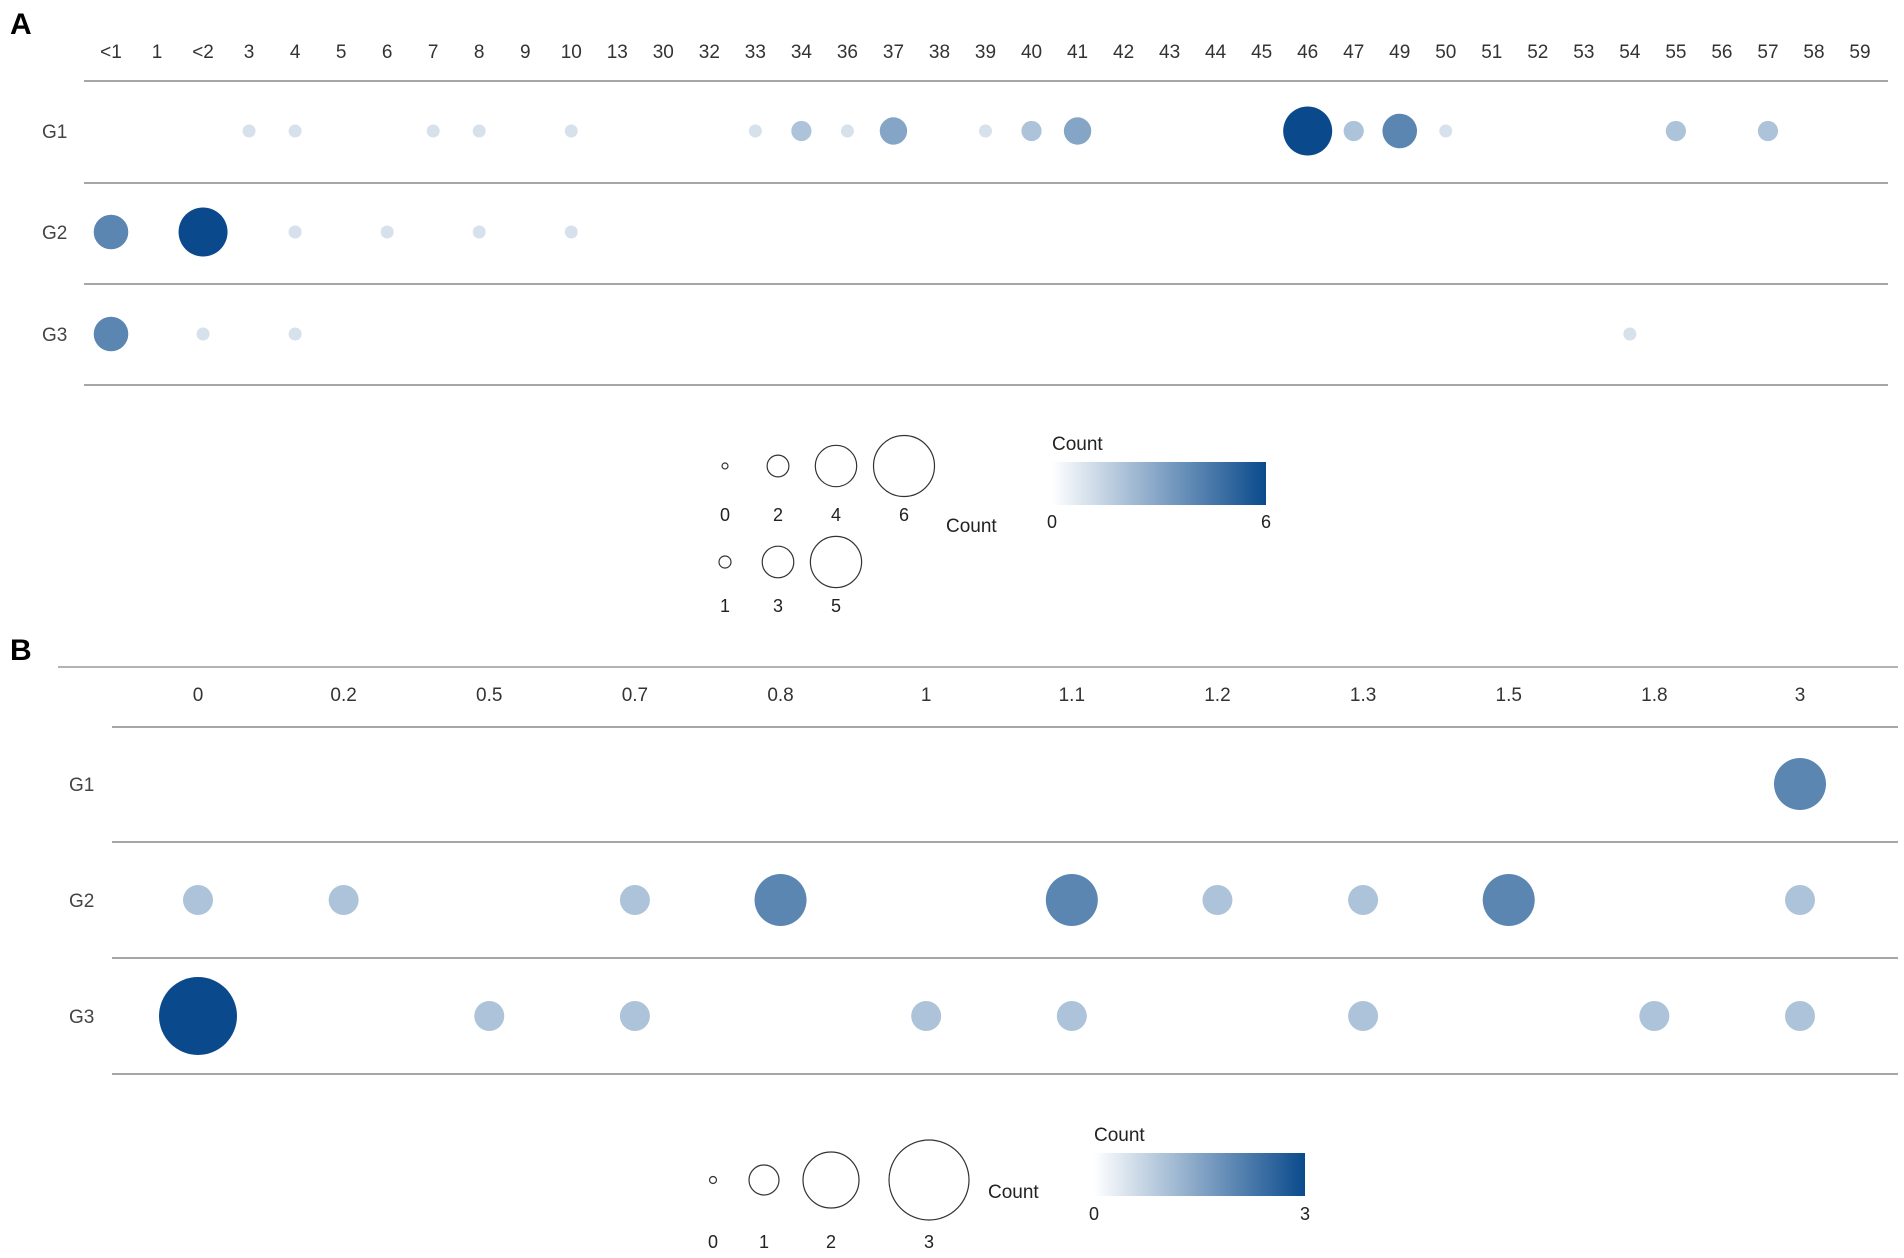  What do you see at coordinates (839, 1195) in the screenshot?
I see `panel-b-size-legend: 0 1 2 3` at bounding box center [839, 1195].